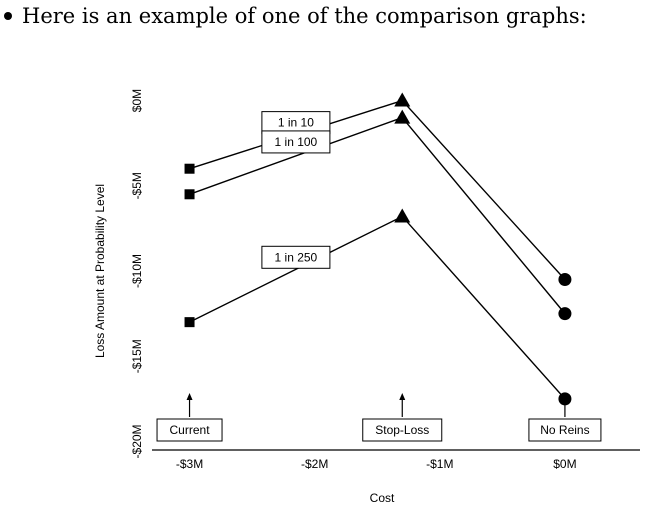  Describe the element at coordinates (314, 464) in the screenshot. I see `x-tick-label: -$2M` at that location.